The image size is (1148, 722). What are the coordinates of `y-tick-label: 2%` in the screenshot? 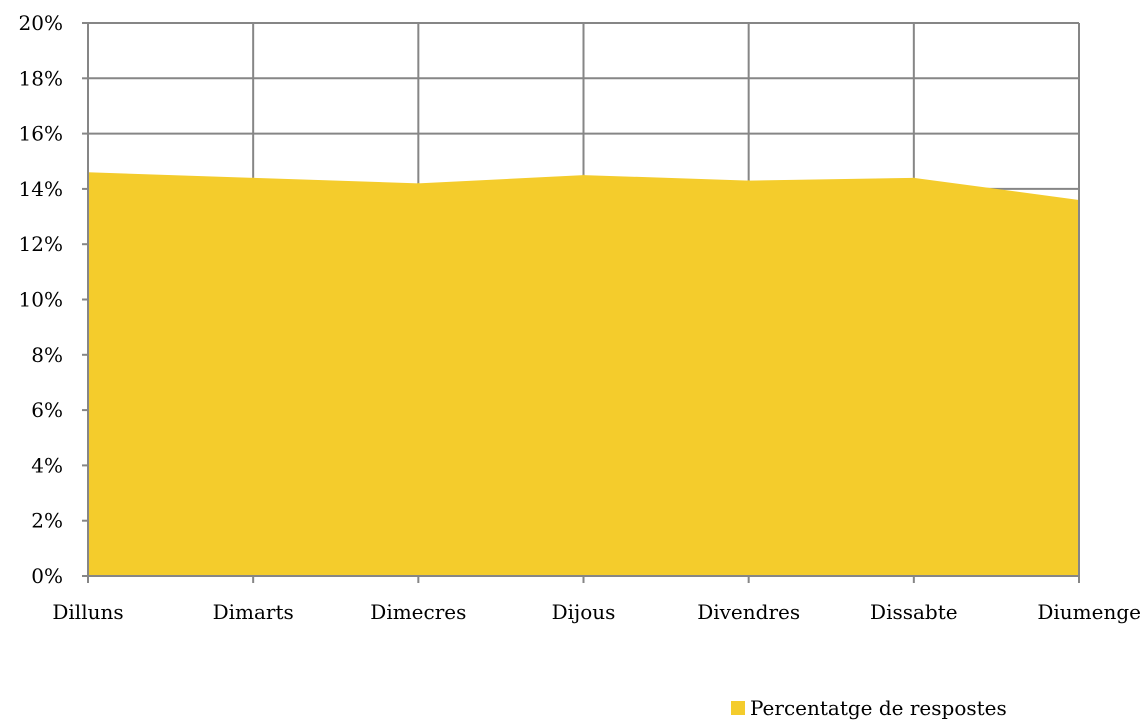 It's located at (47, 521).